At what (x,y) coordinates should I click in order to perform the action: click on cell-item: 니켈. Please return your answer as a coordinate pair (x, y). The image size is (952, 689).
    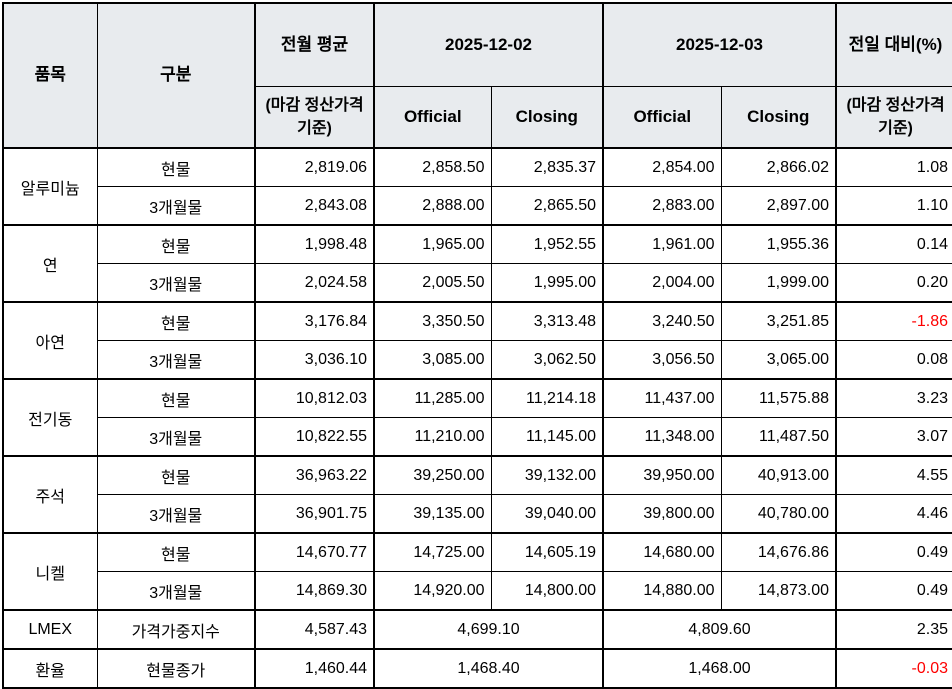
    Looking at the image, I should click on (50, 571).